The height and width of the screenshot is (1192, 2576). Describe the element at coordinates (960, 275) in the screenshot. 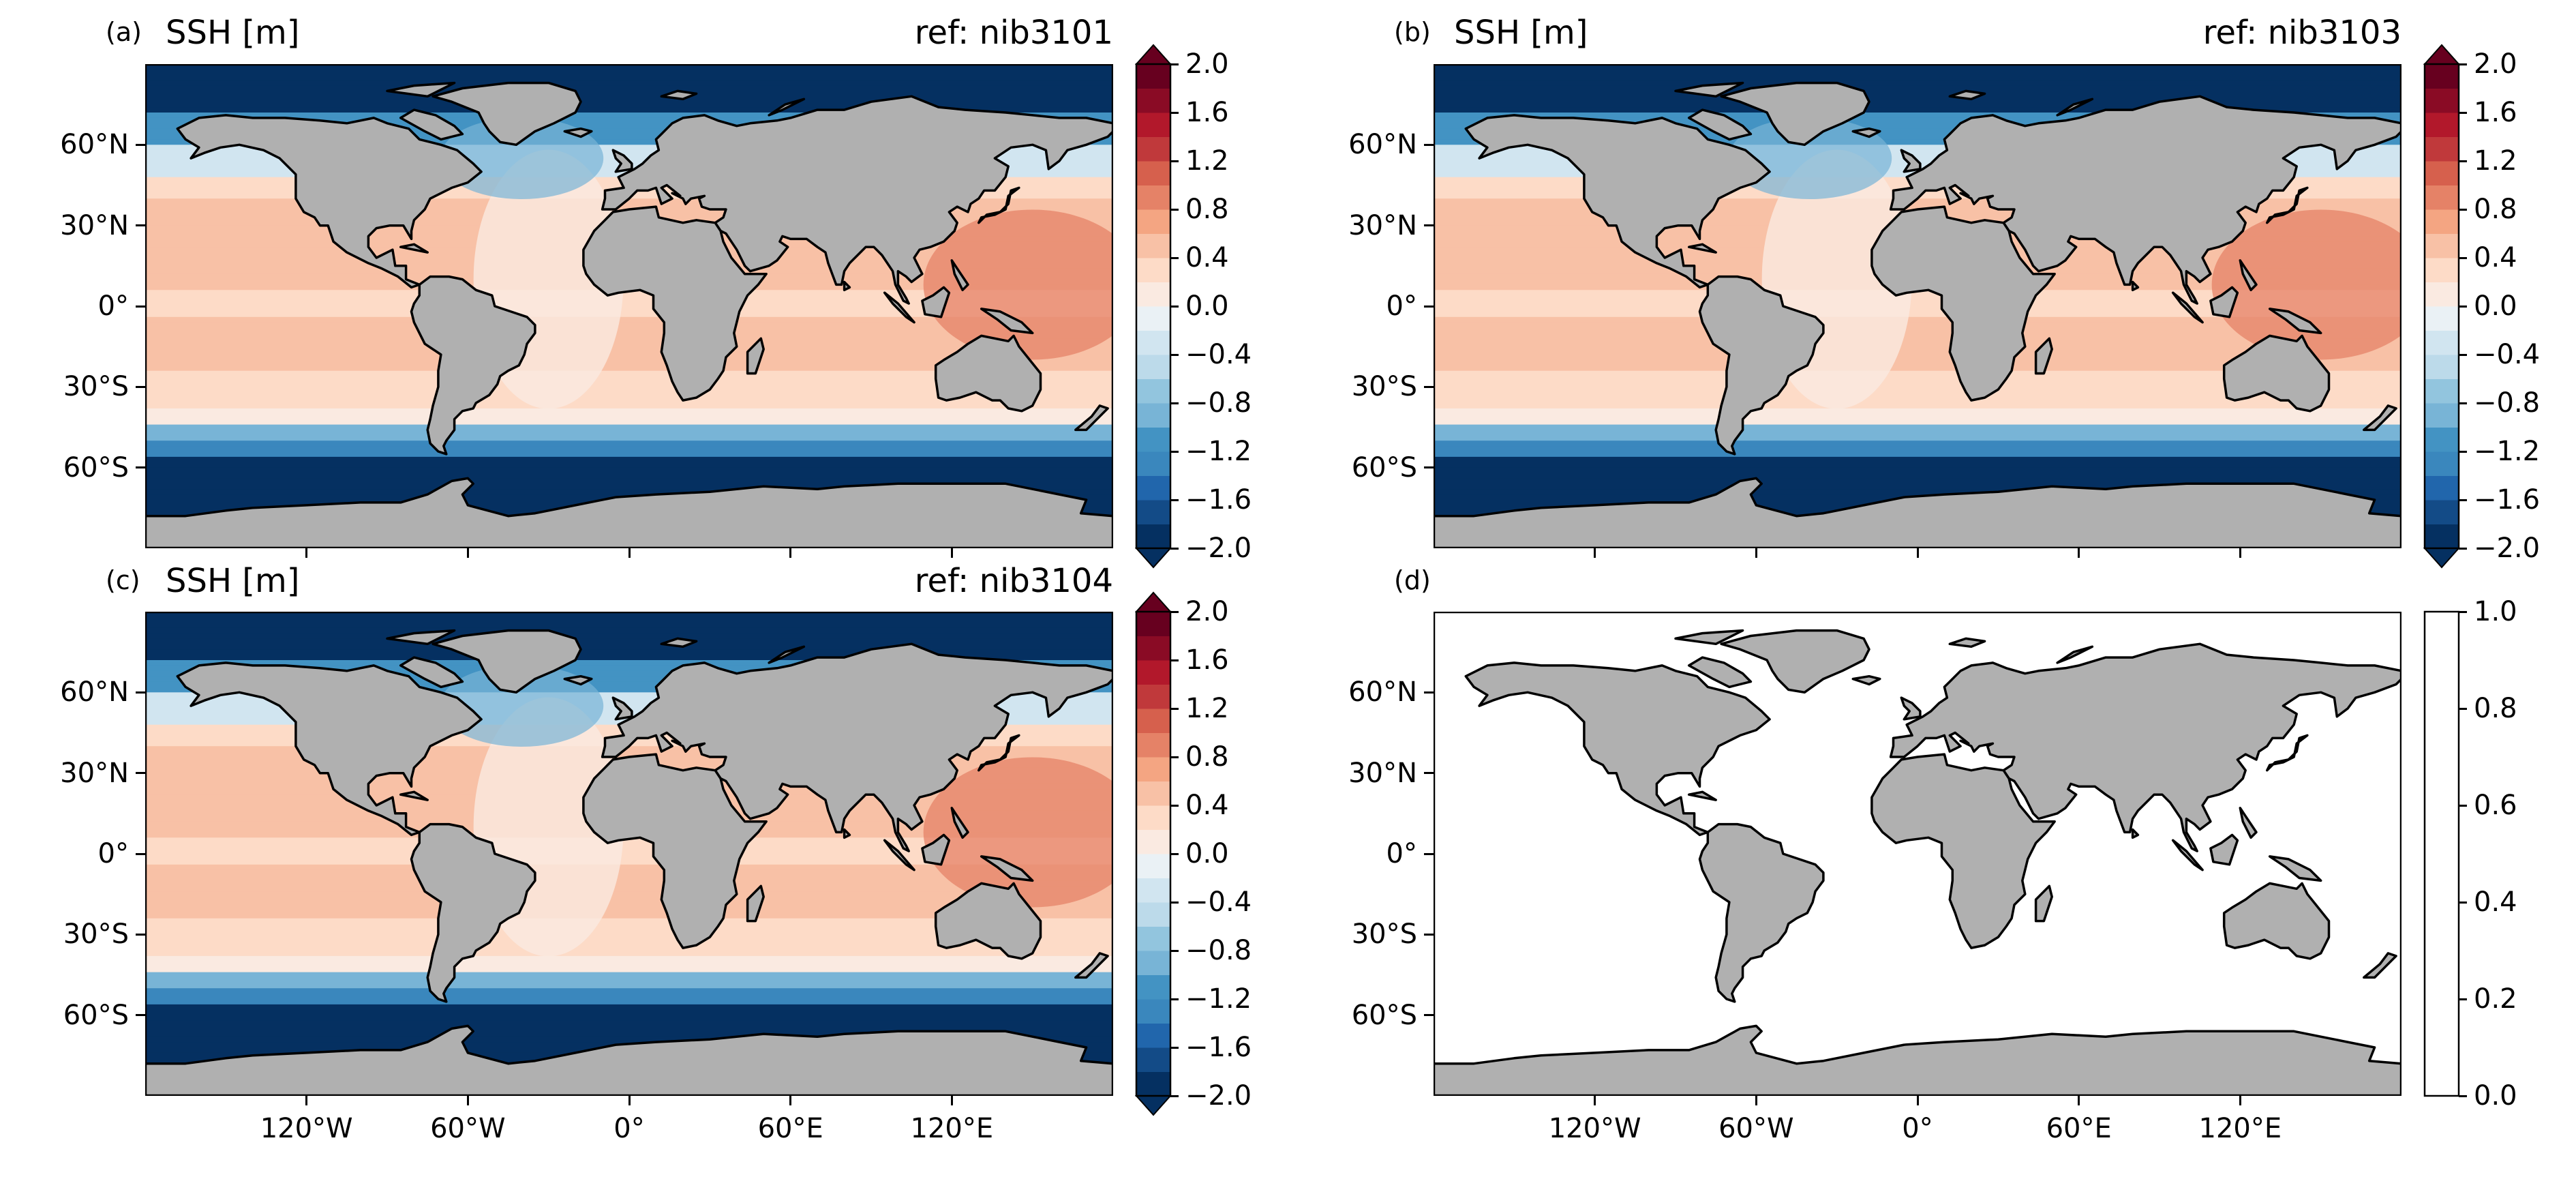

I see `philippines-landmass` at that location.